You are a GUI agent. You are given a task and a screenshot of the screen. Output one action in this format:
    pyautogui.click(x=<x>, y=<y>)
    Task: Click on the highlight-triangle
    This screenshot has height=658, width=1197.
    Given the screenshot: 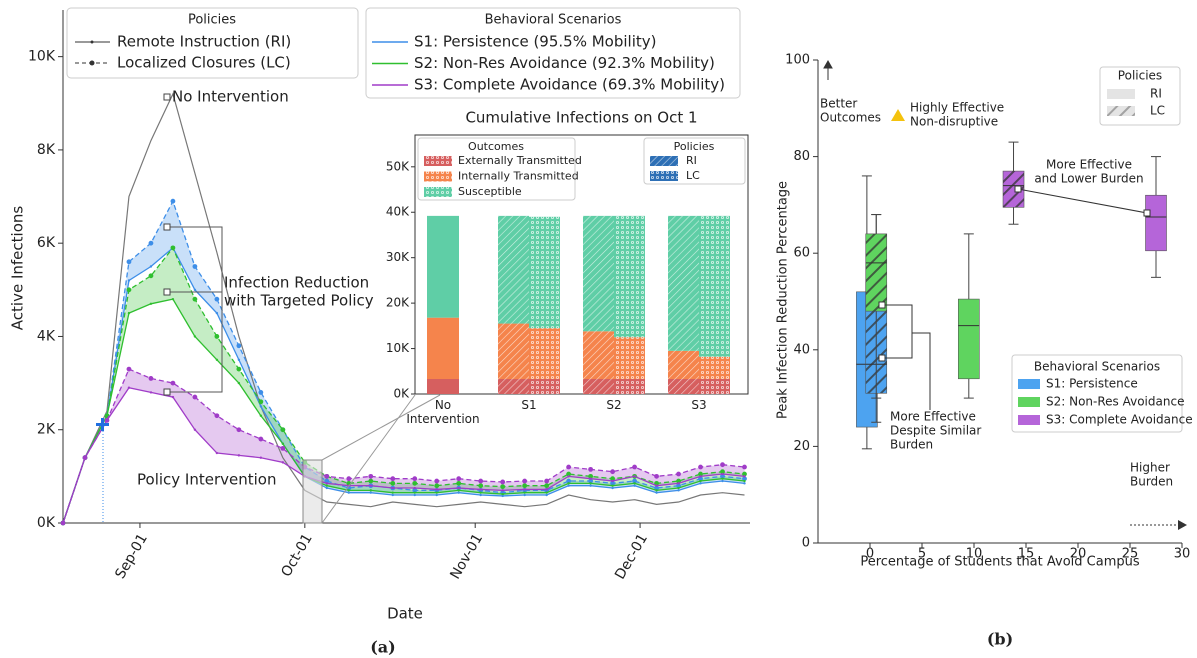 What is the action you would take?
    pyautogui.click(x=898, y=115)
    